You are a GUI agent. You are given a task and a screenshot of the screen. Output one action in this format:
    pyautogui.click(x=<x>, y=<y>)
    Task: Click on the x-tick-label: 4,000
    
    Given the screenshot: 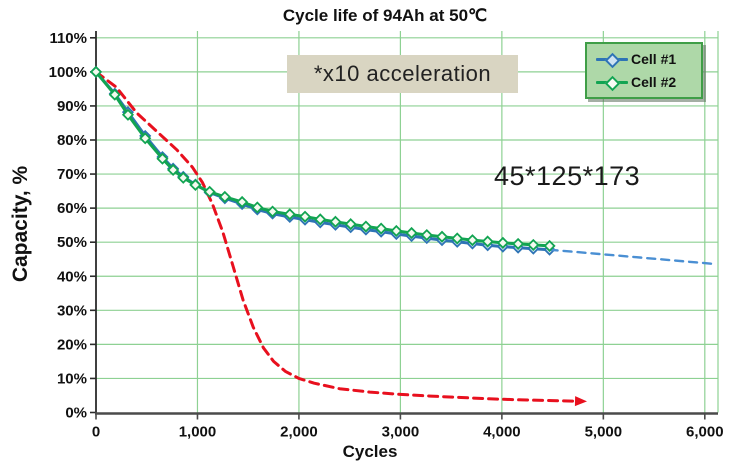 What is the action you would take?
    pyautogui.click(x=502, y=432)
    